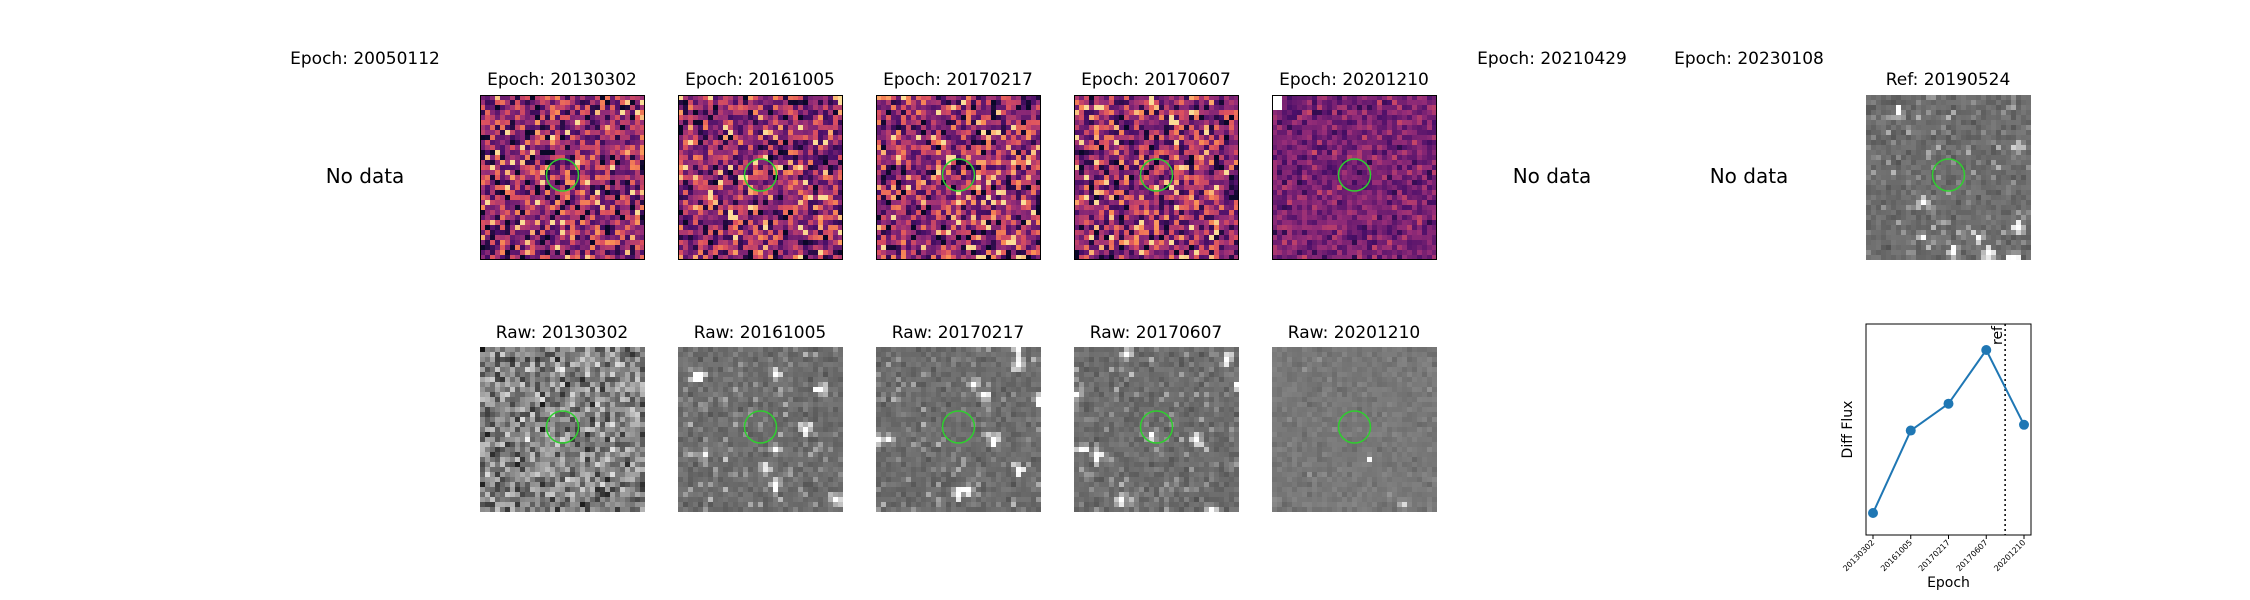 The image size is (2250, 600). Describe the element at coordinates (1749, 176) in the screenshot. I see `no-data-20230108: No data` at that location.